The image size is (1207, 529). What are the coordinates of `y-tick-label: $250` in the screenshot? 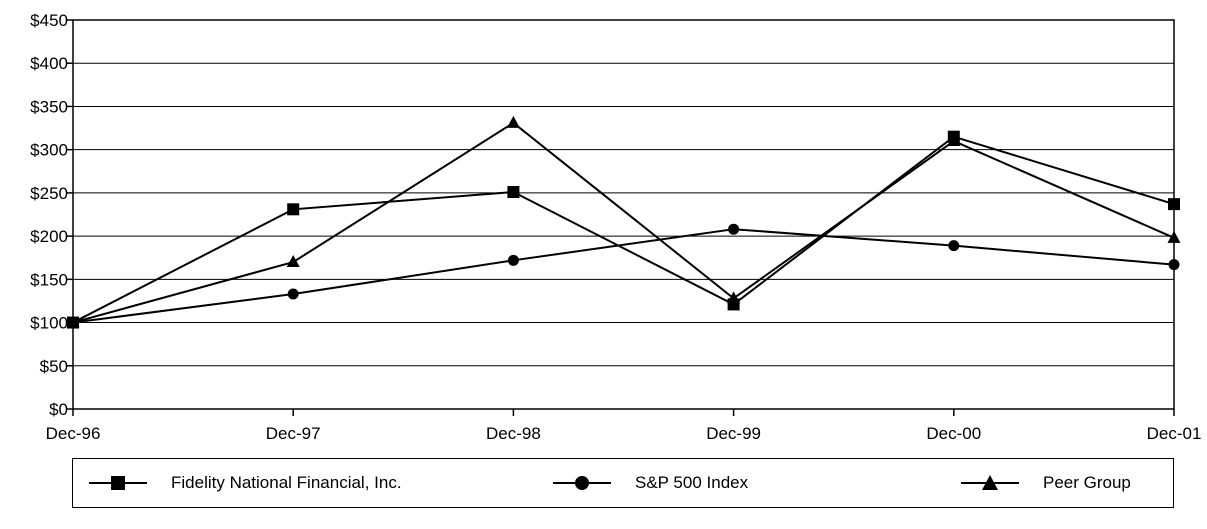 It's located at (49, 193).